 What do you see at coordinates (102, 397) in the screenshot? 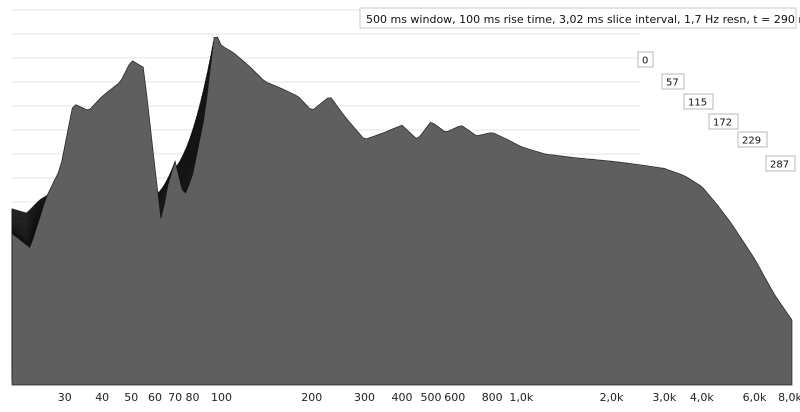
I see `x-tick-label: 40` at bounding box center [102, 397].